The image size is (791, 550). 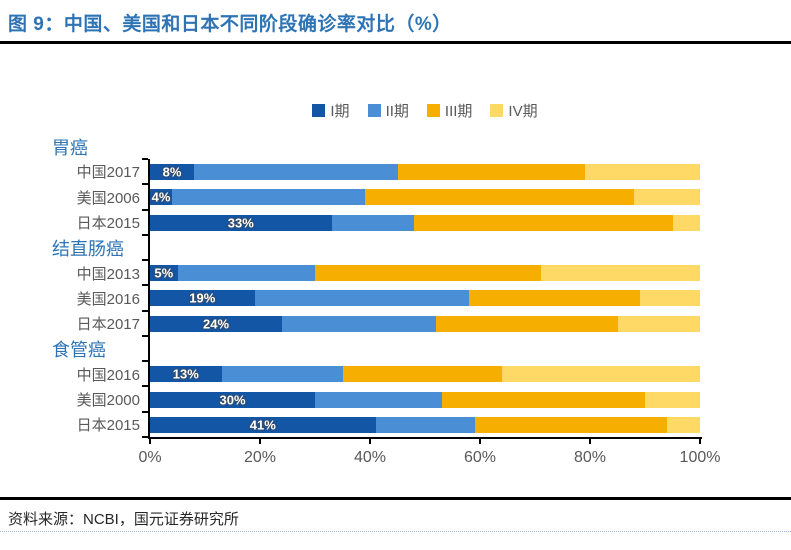 I want to click on title-divider, so click(x=395, y=42).